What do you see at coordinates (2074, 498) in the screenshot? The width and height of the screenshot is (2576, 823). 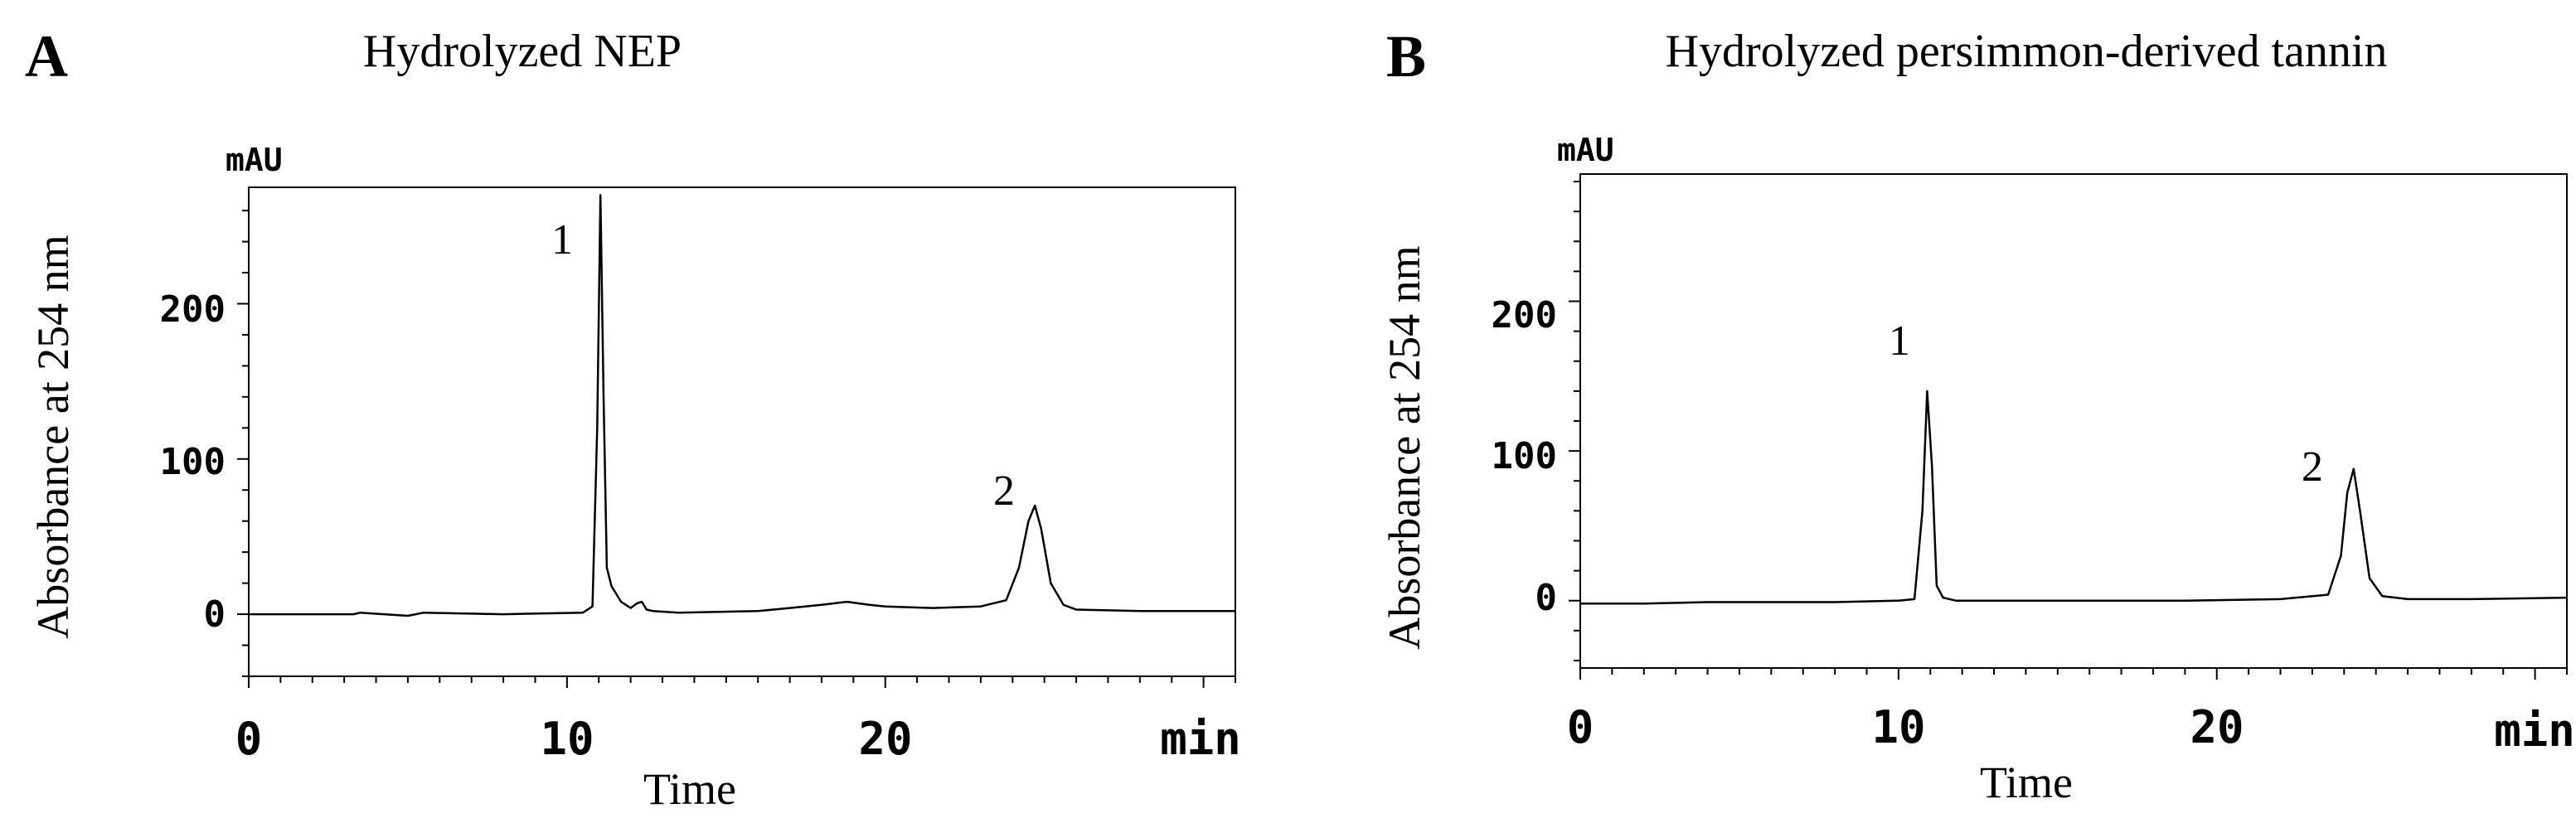 I see `panel-b-chromatogram-trace` at bounding box center [2074, 498].